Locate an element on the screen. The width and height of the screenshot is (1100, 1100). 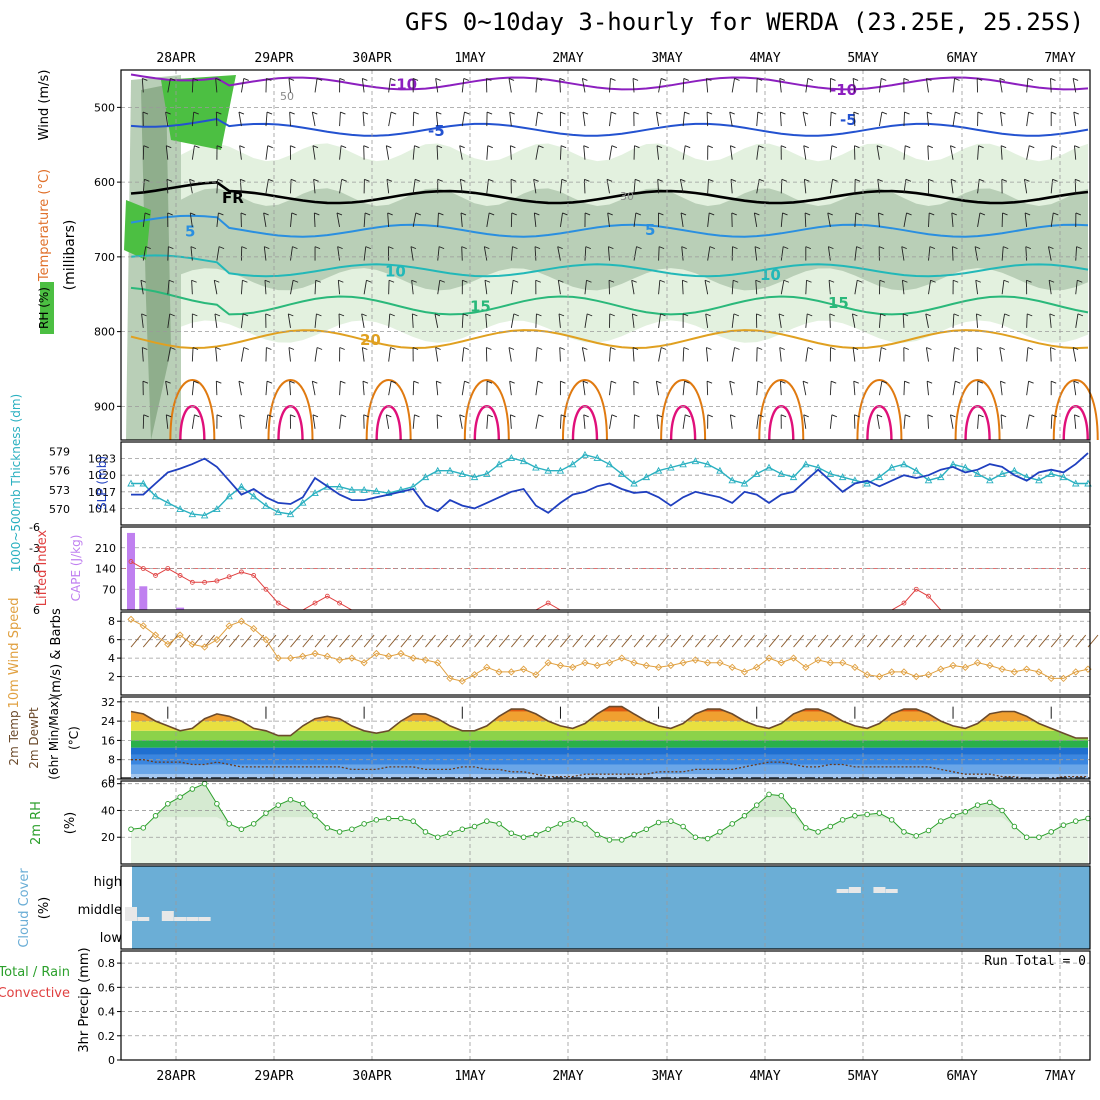
ytick-label: 4 is located at coordinates (111, 658).